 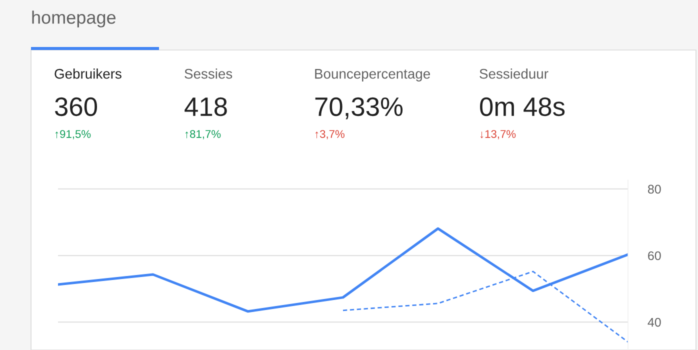 What do you see at coordinates (514, 73) in the screenshot?
I see `text: Sessieduur` at bounding box center [514, 73].